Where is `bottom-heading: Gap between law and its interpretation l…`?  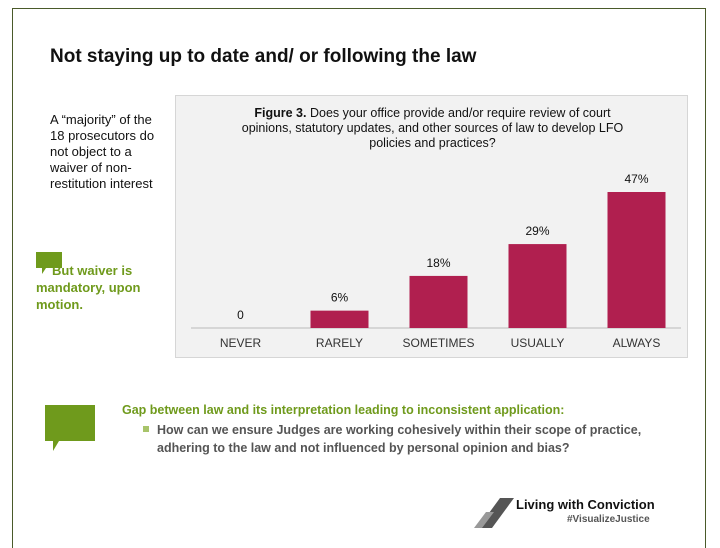
bottom-heading: Gap between law and its interpretation l… is located at coordinates (343, 410).